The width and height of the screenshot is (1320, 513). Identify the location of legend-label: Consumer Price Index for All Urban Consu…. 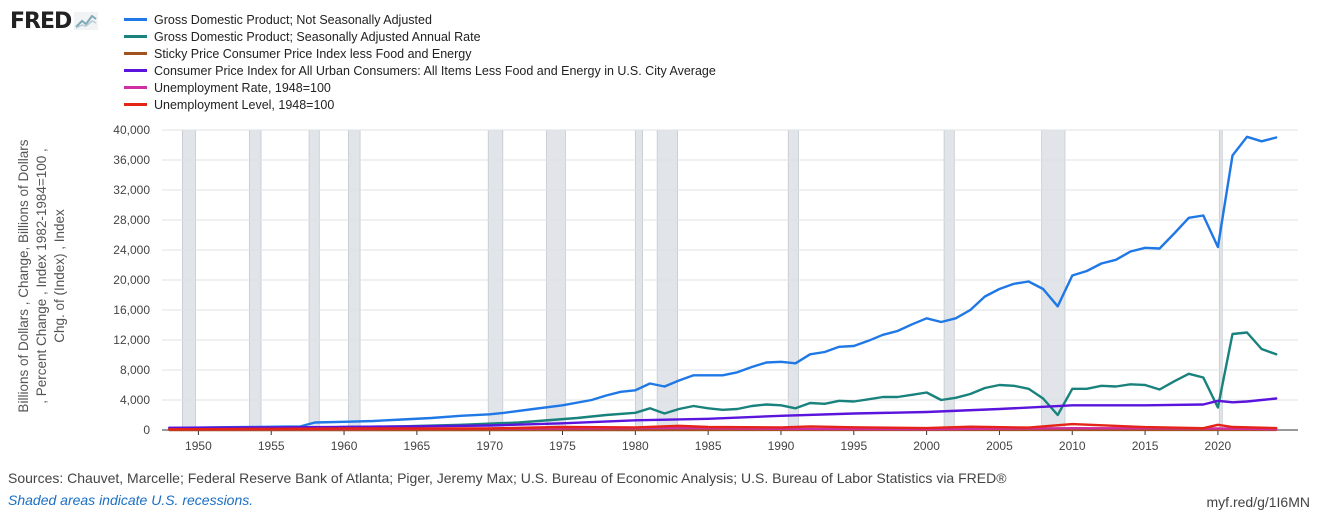
(435, 70).